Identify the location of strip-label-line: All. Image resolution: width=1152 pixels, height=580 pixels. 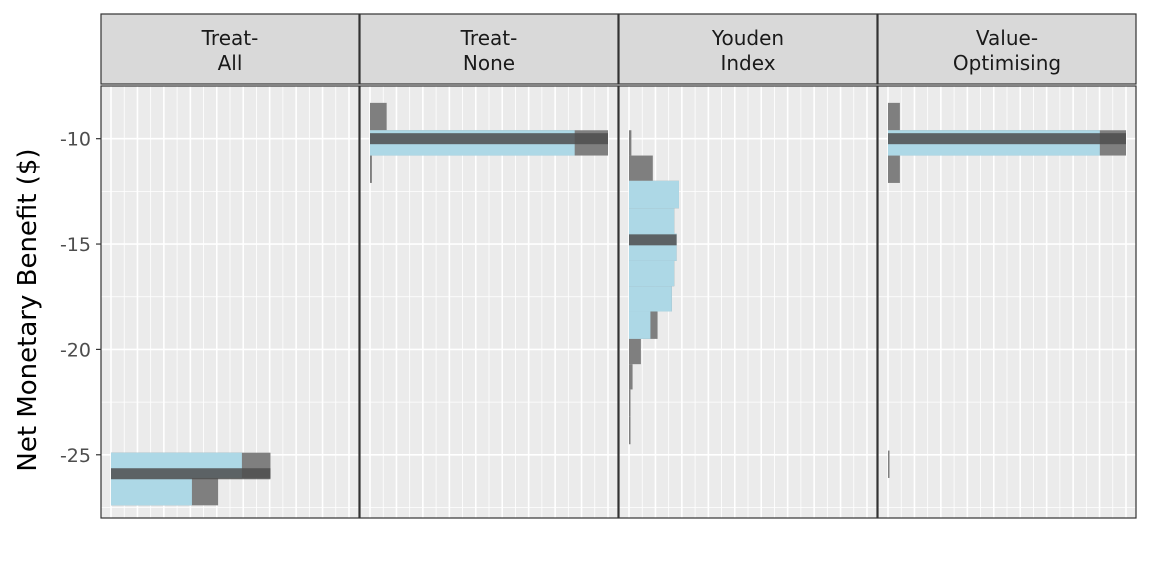
(230, 63).